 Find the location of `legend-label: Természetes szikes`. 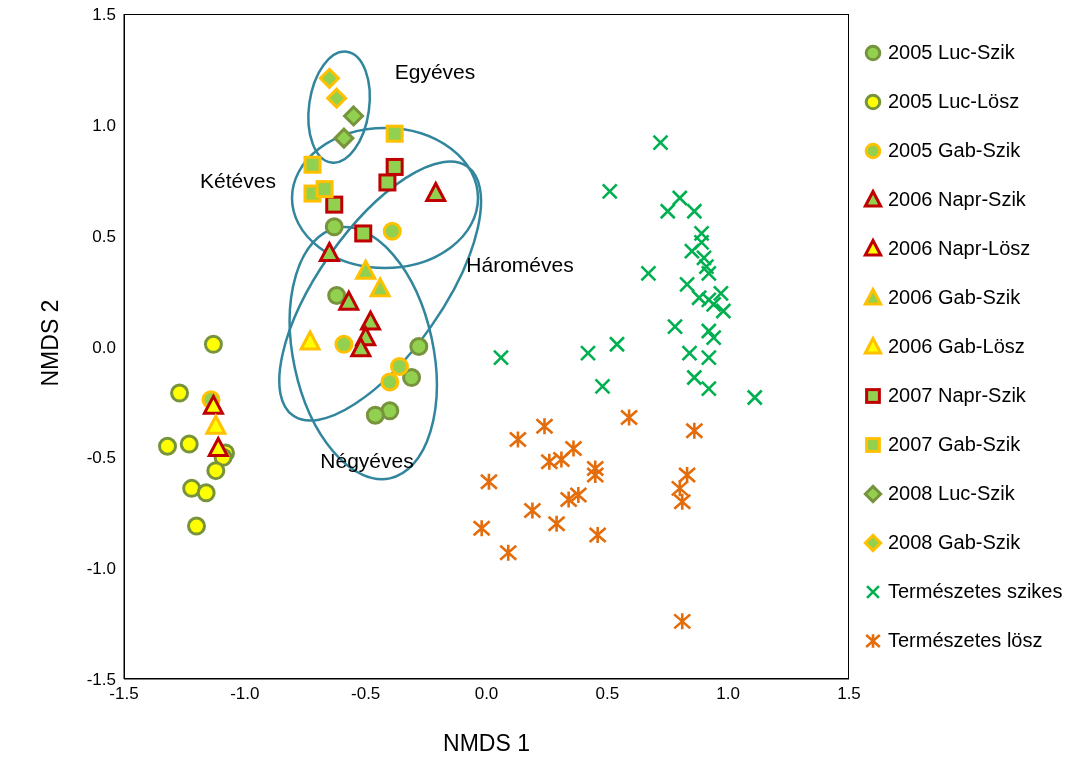

legend-label: Természetes szikes is located at coordinates (975, 591).